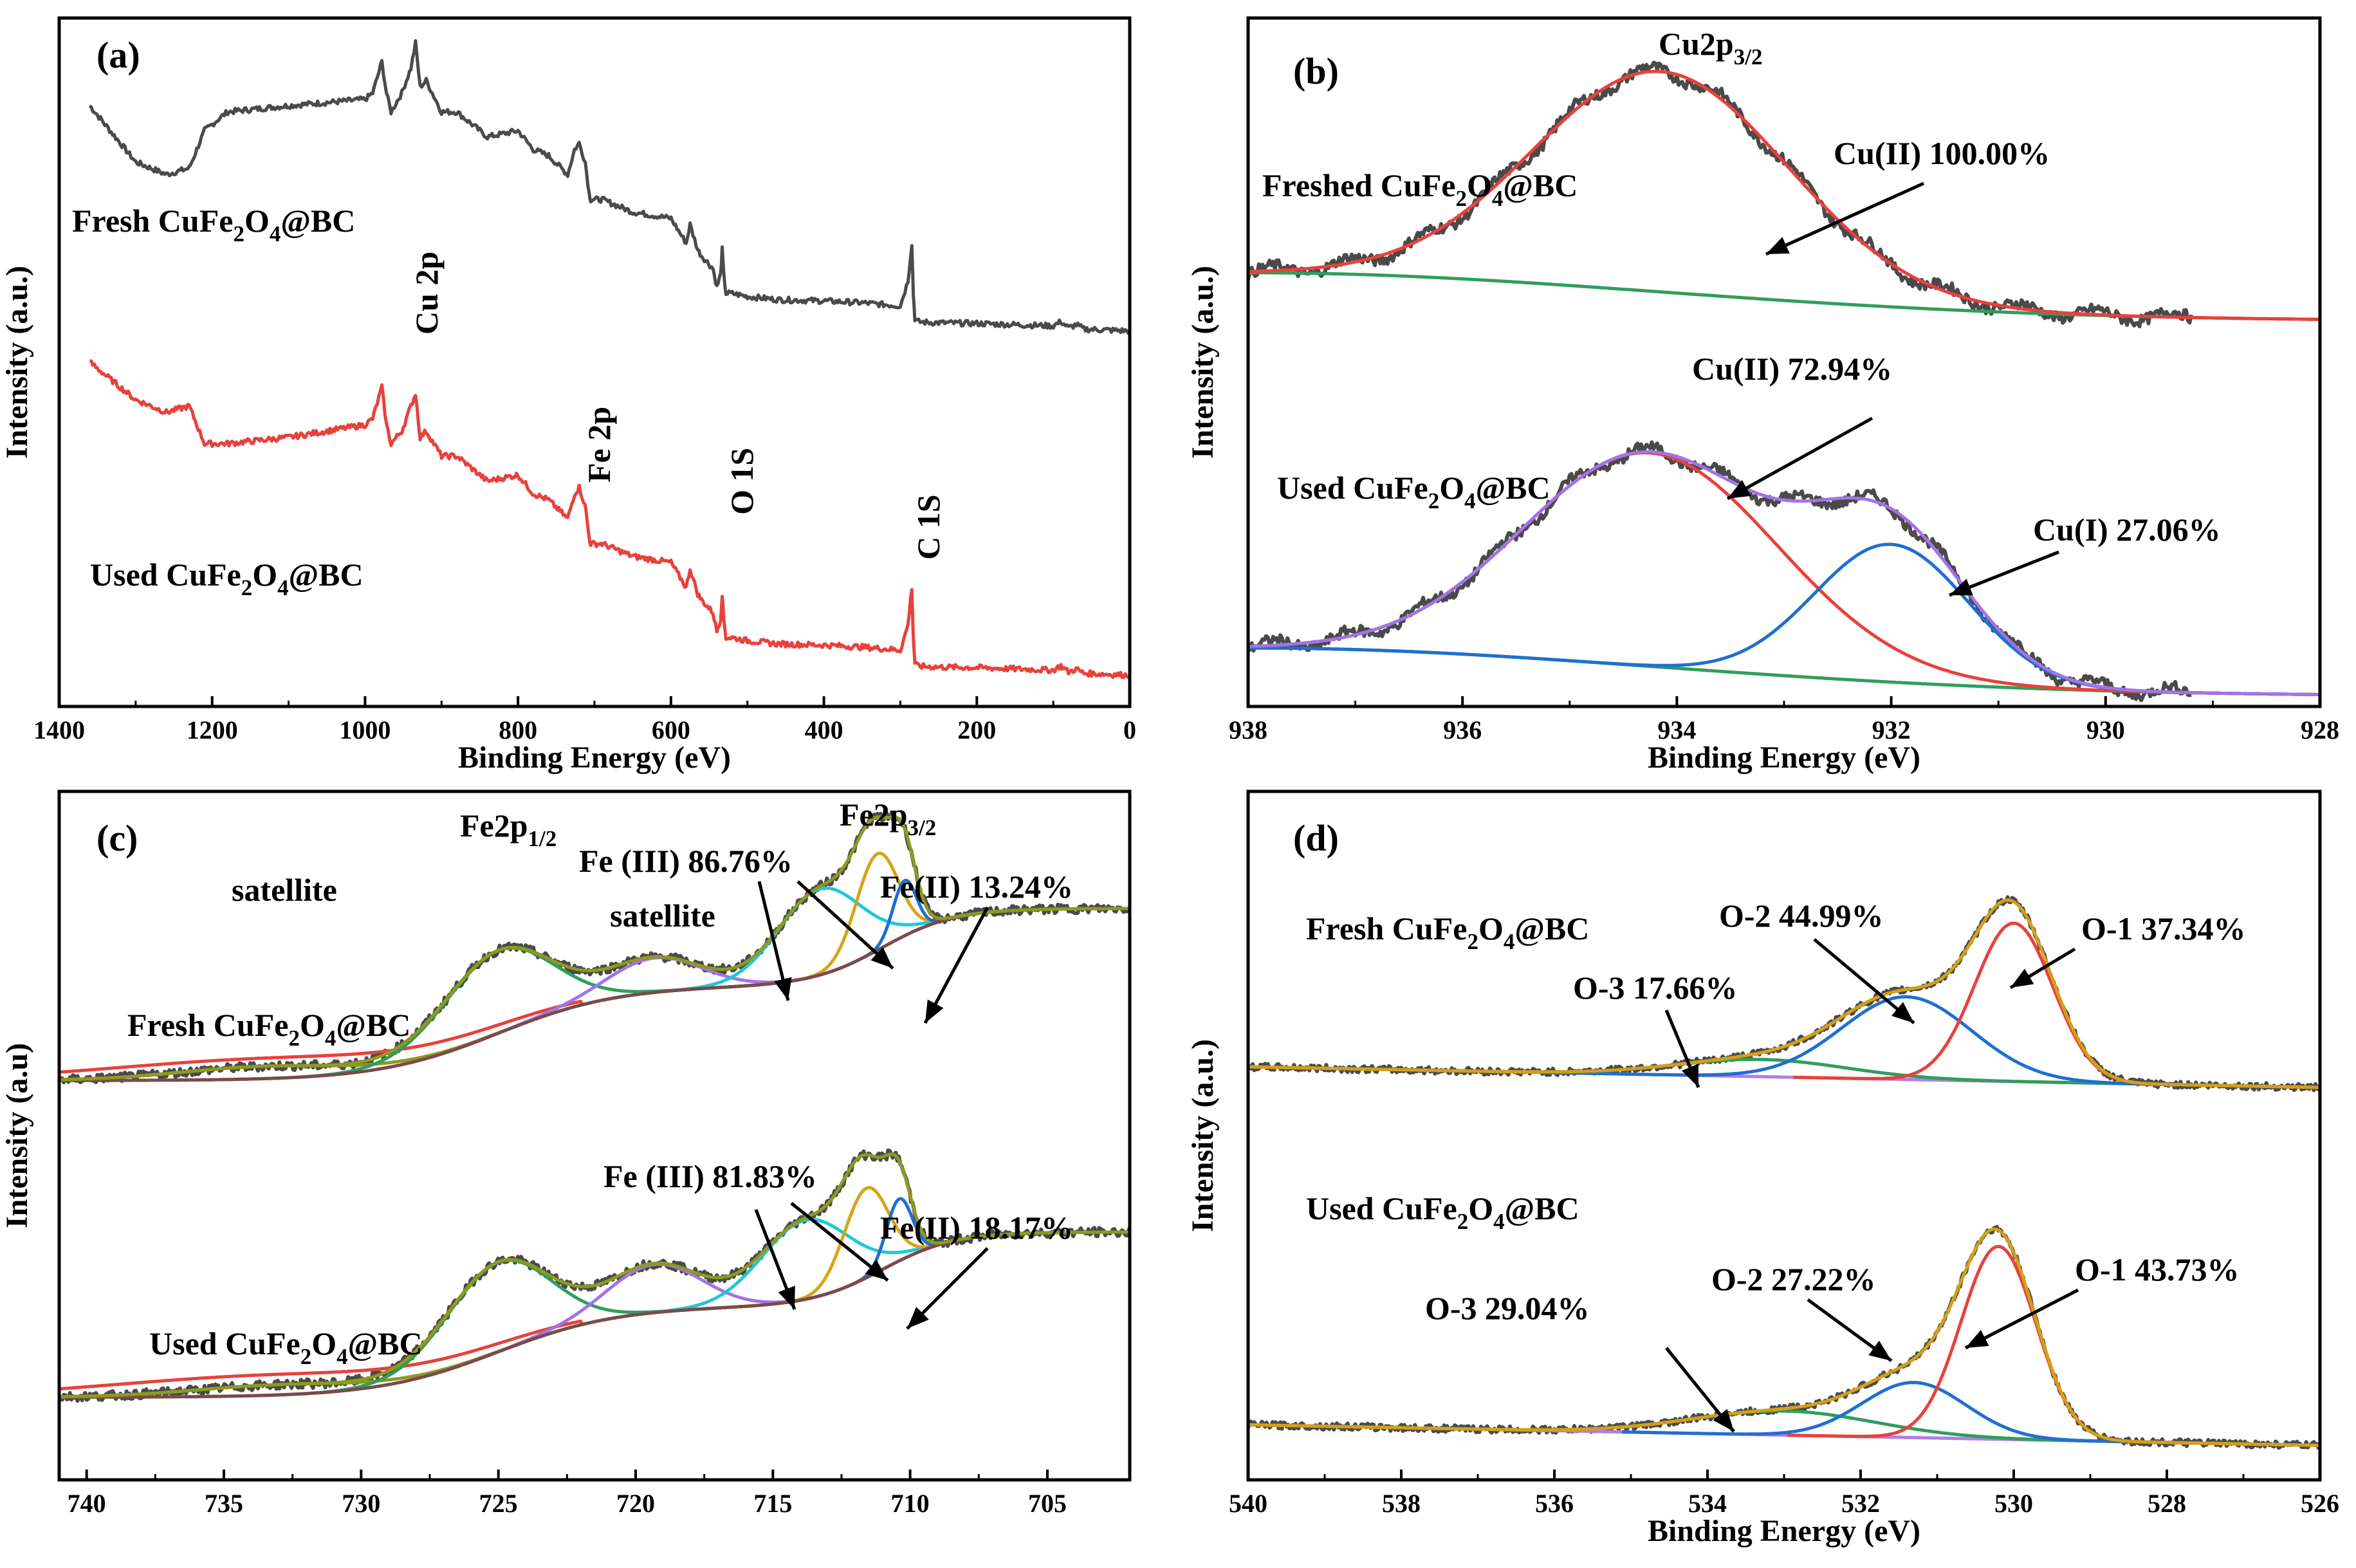 The width and height of the screenshot is (2356, 1568). I want to click on x-tick-label: 735, so click(224, 1503).